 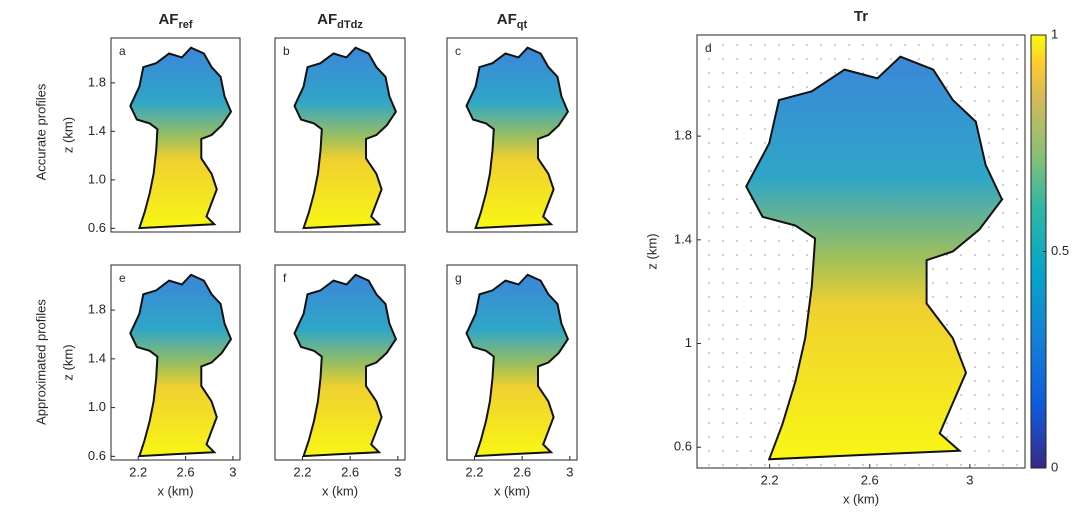 What do you see at coordinates (1054, 33) in the screenshot?
I see `colorbar-tick-label: 1` at bounding box center [1054, 33].